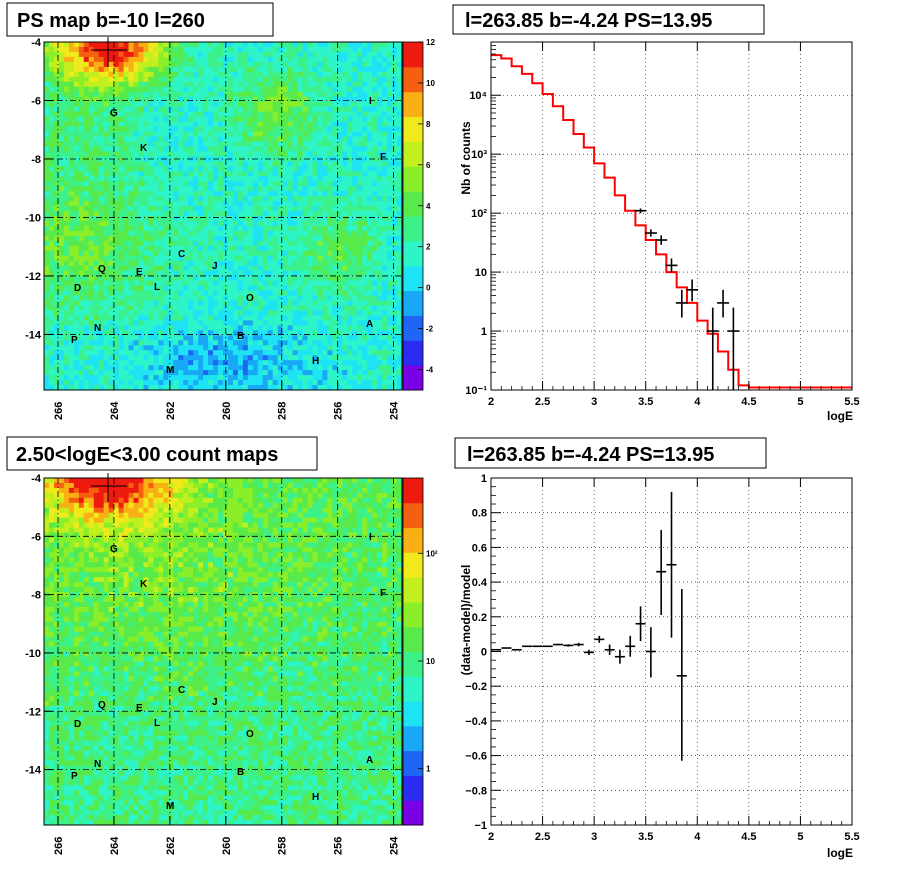 The width and height of the screenshot is (898, 871). Describe the element at coordinates (590, 455) in the screenshot. I see `residual-title: l=263.85 b=-4.24 PS=13.95` at that location.